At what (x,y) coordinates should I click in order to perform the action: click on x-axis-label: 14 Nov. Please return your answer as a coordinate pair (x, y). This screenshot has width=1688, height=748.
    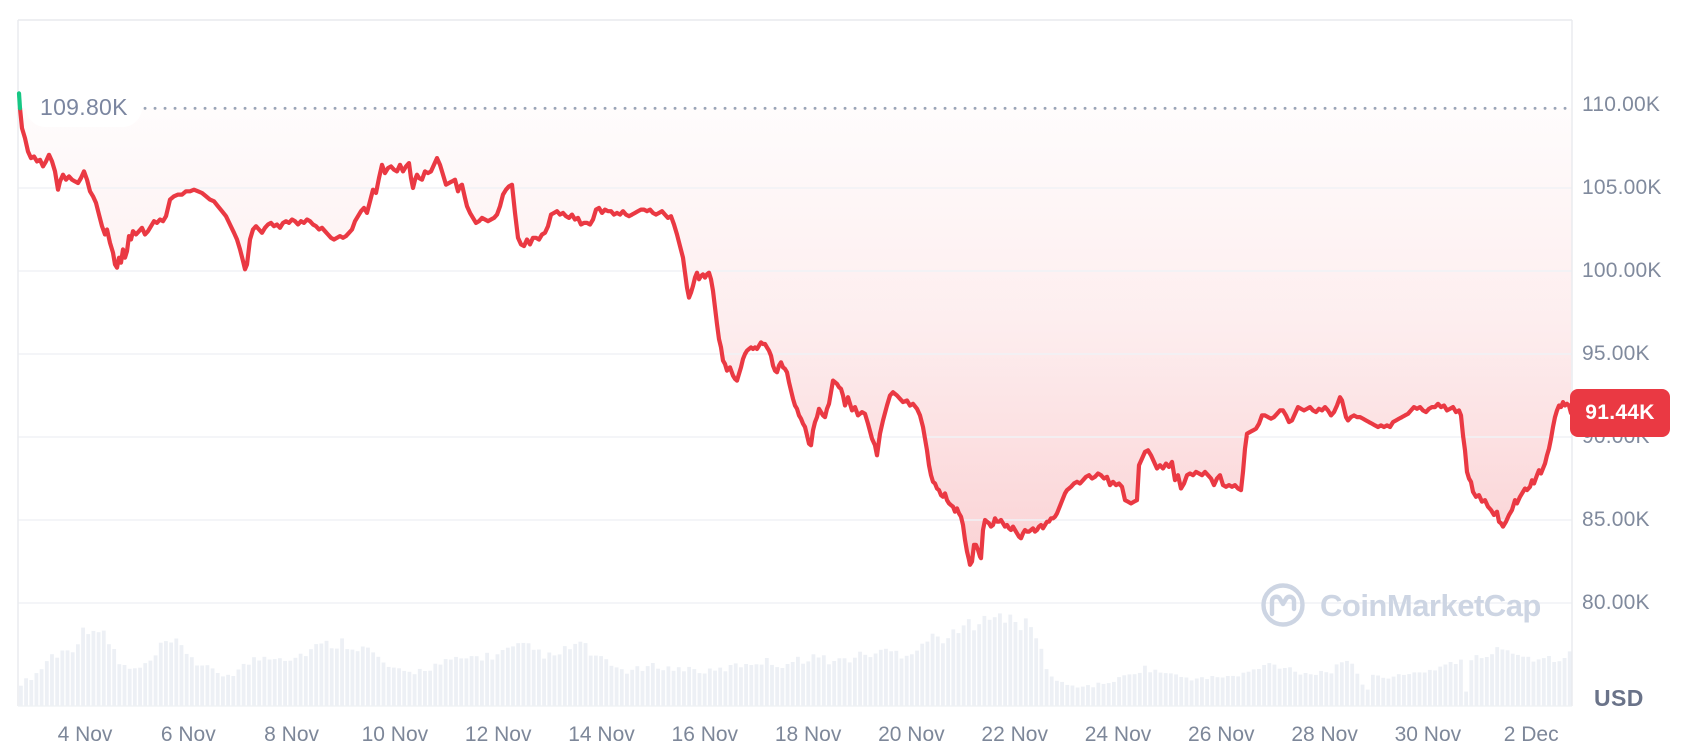
    Looking at the image, I should click on (601, 734).